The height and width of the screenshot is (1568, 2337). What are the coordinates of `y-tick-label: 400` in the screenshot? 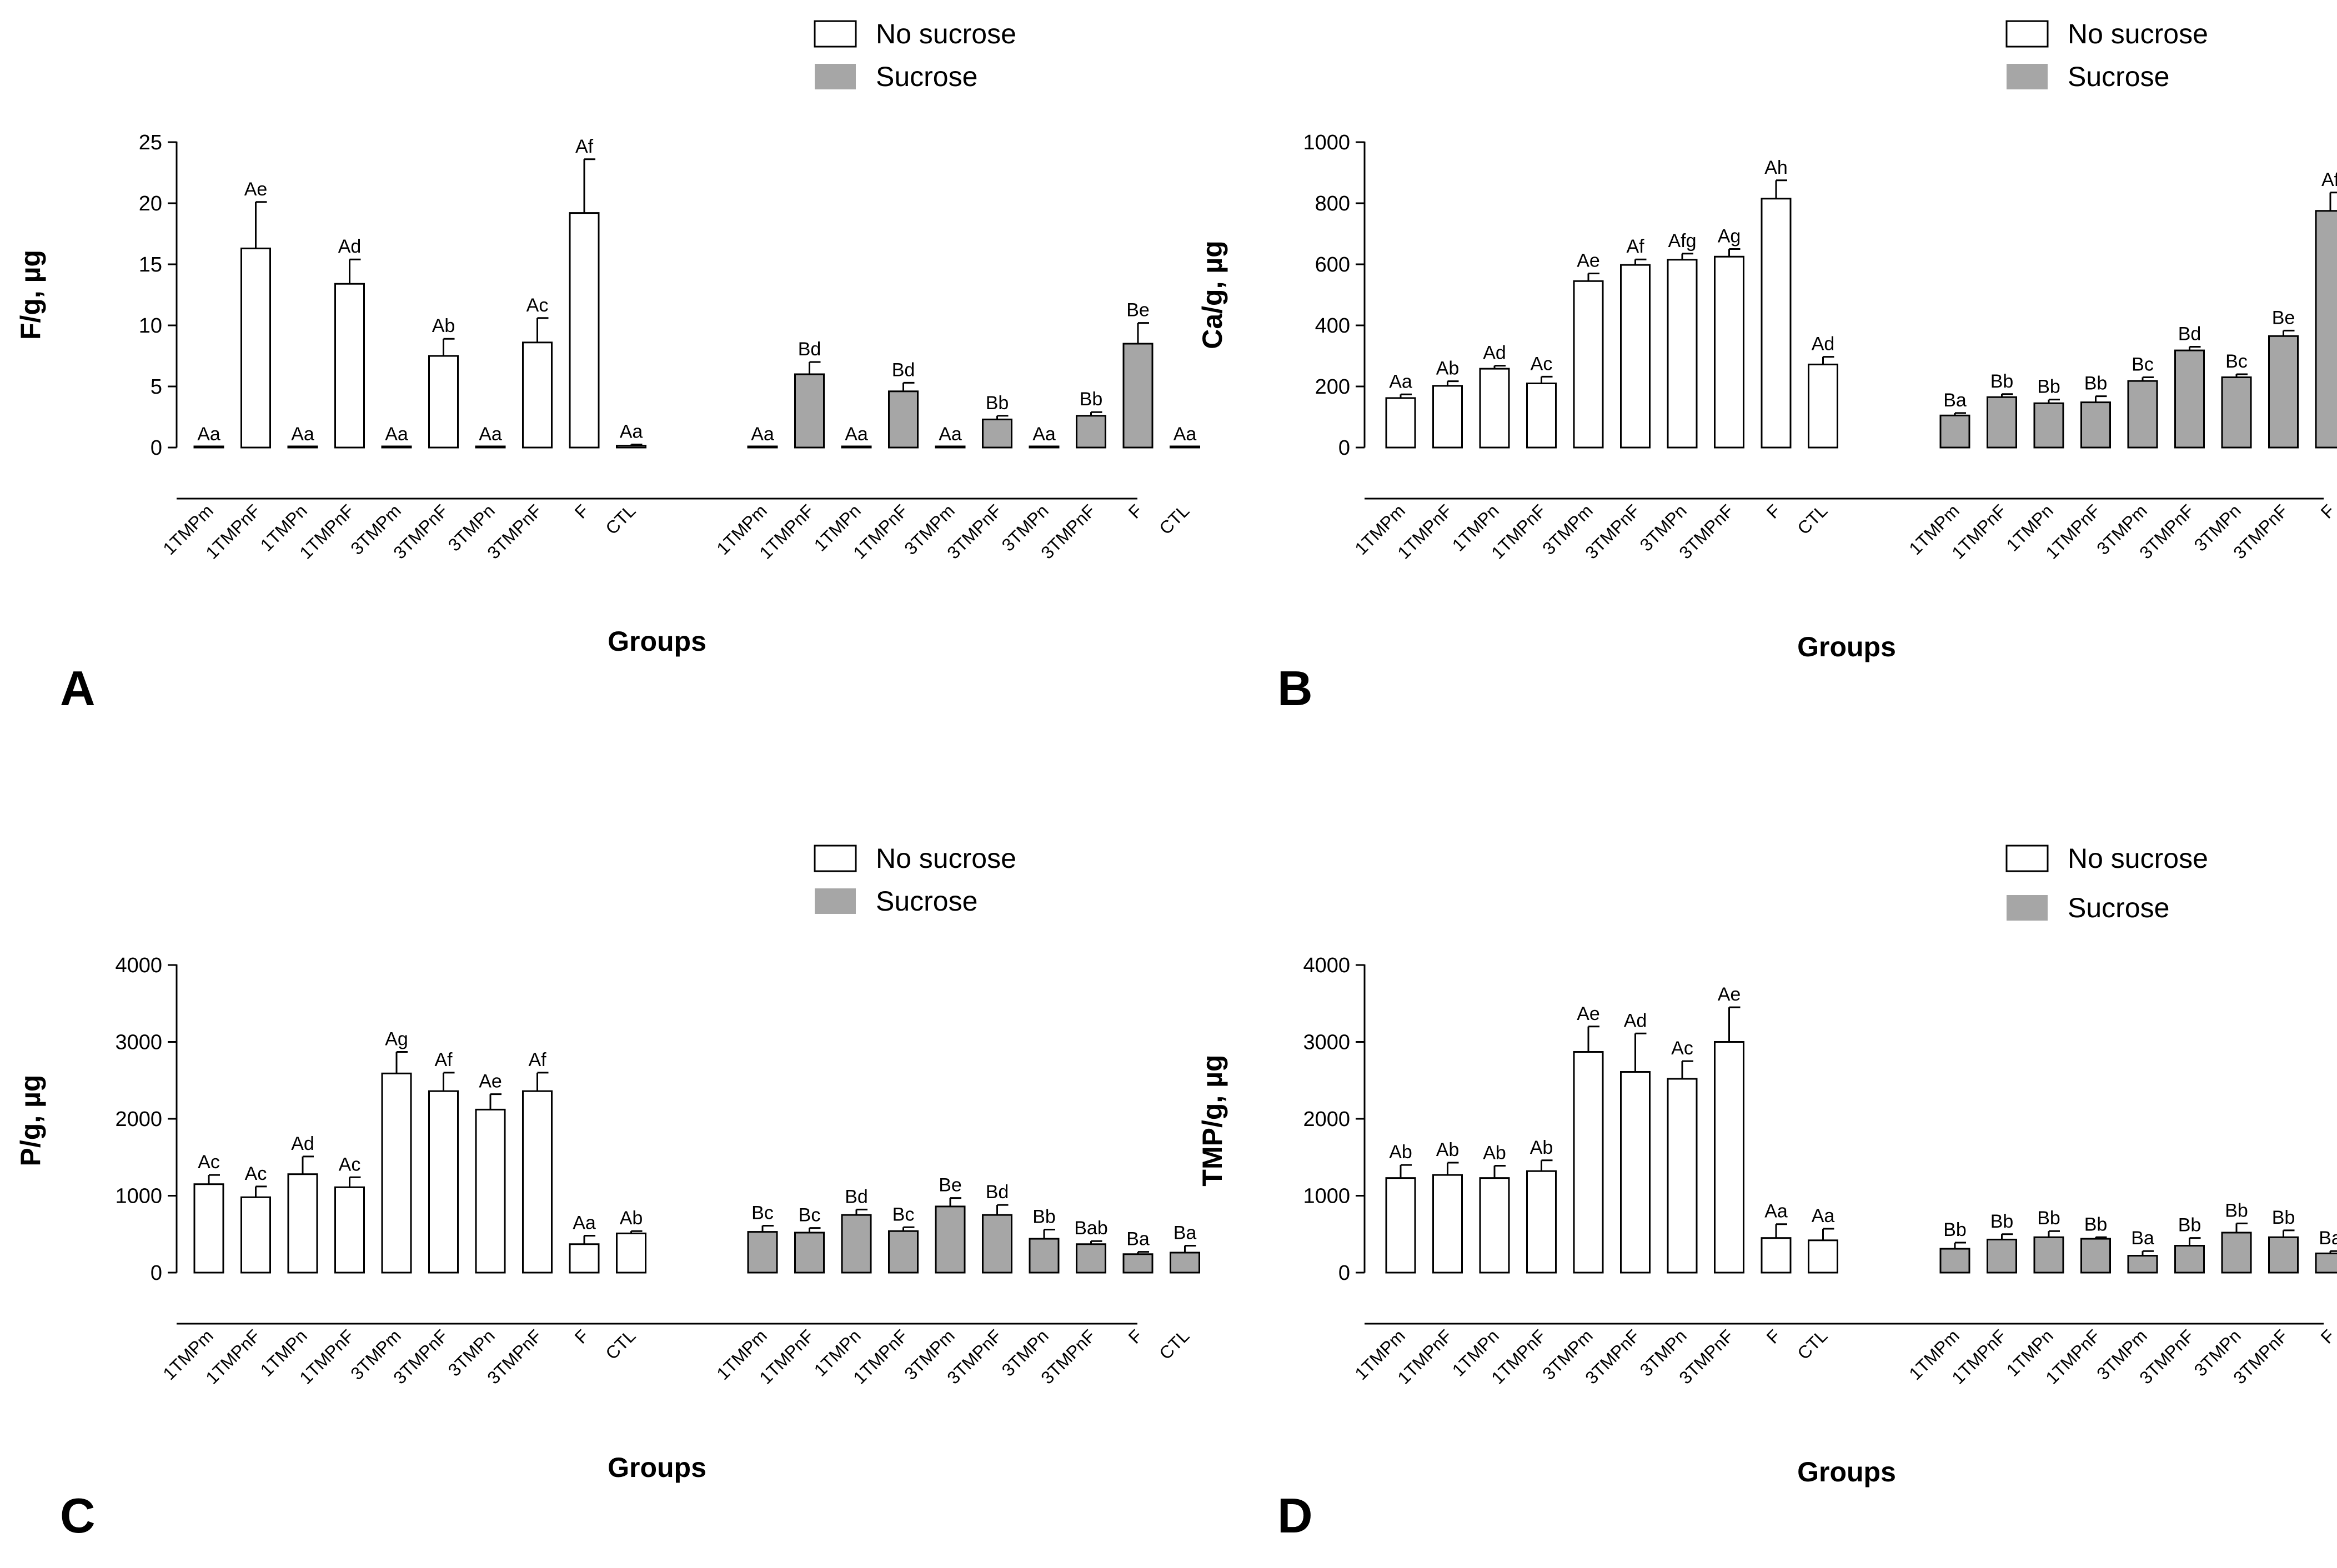 It's located at (1333, 326).